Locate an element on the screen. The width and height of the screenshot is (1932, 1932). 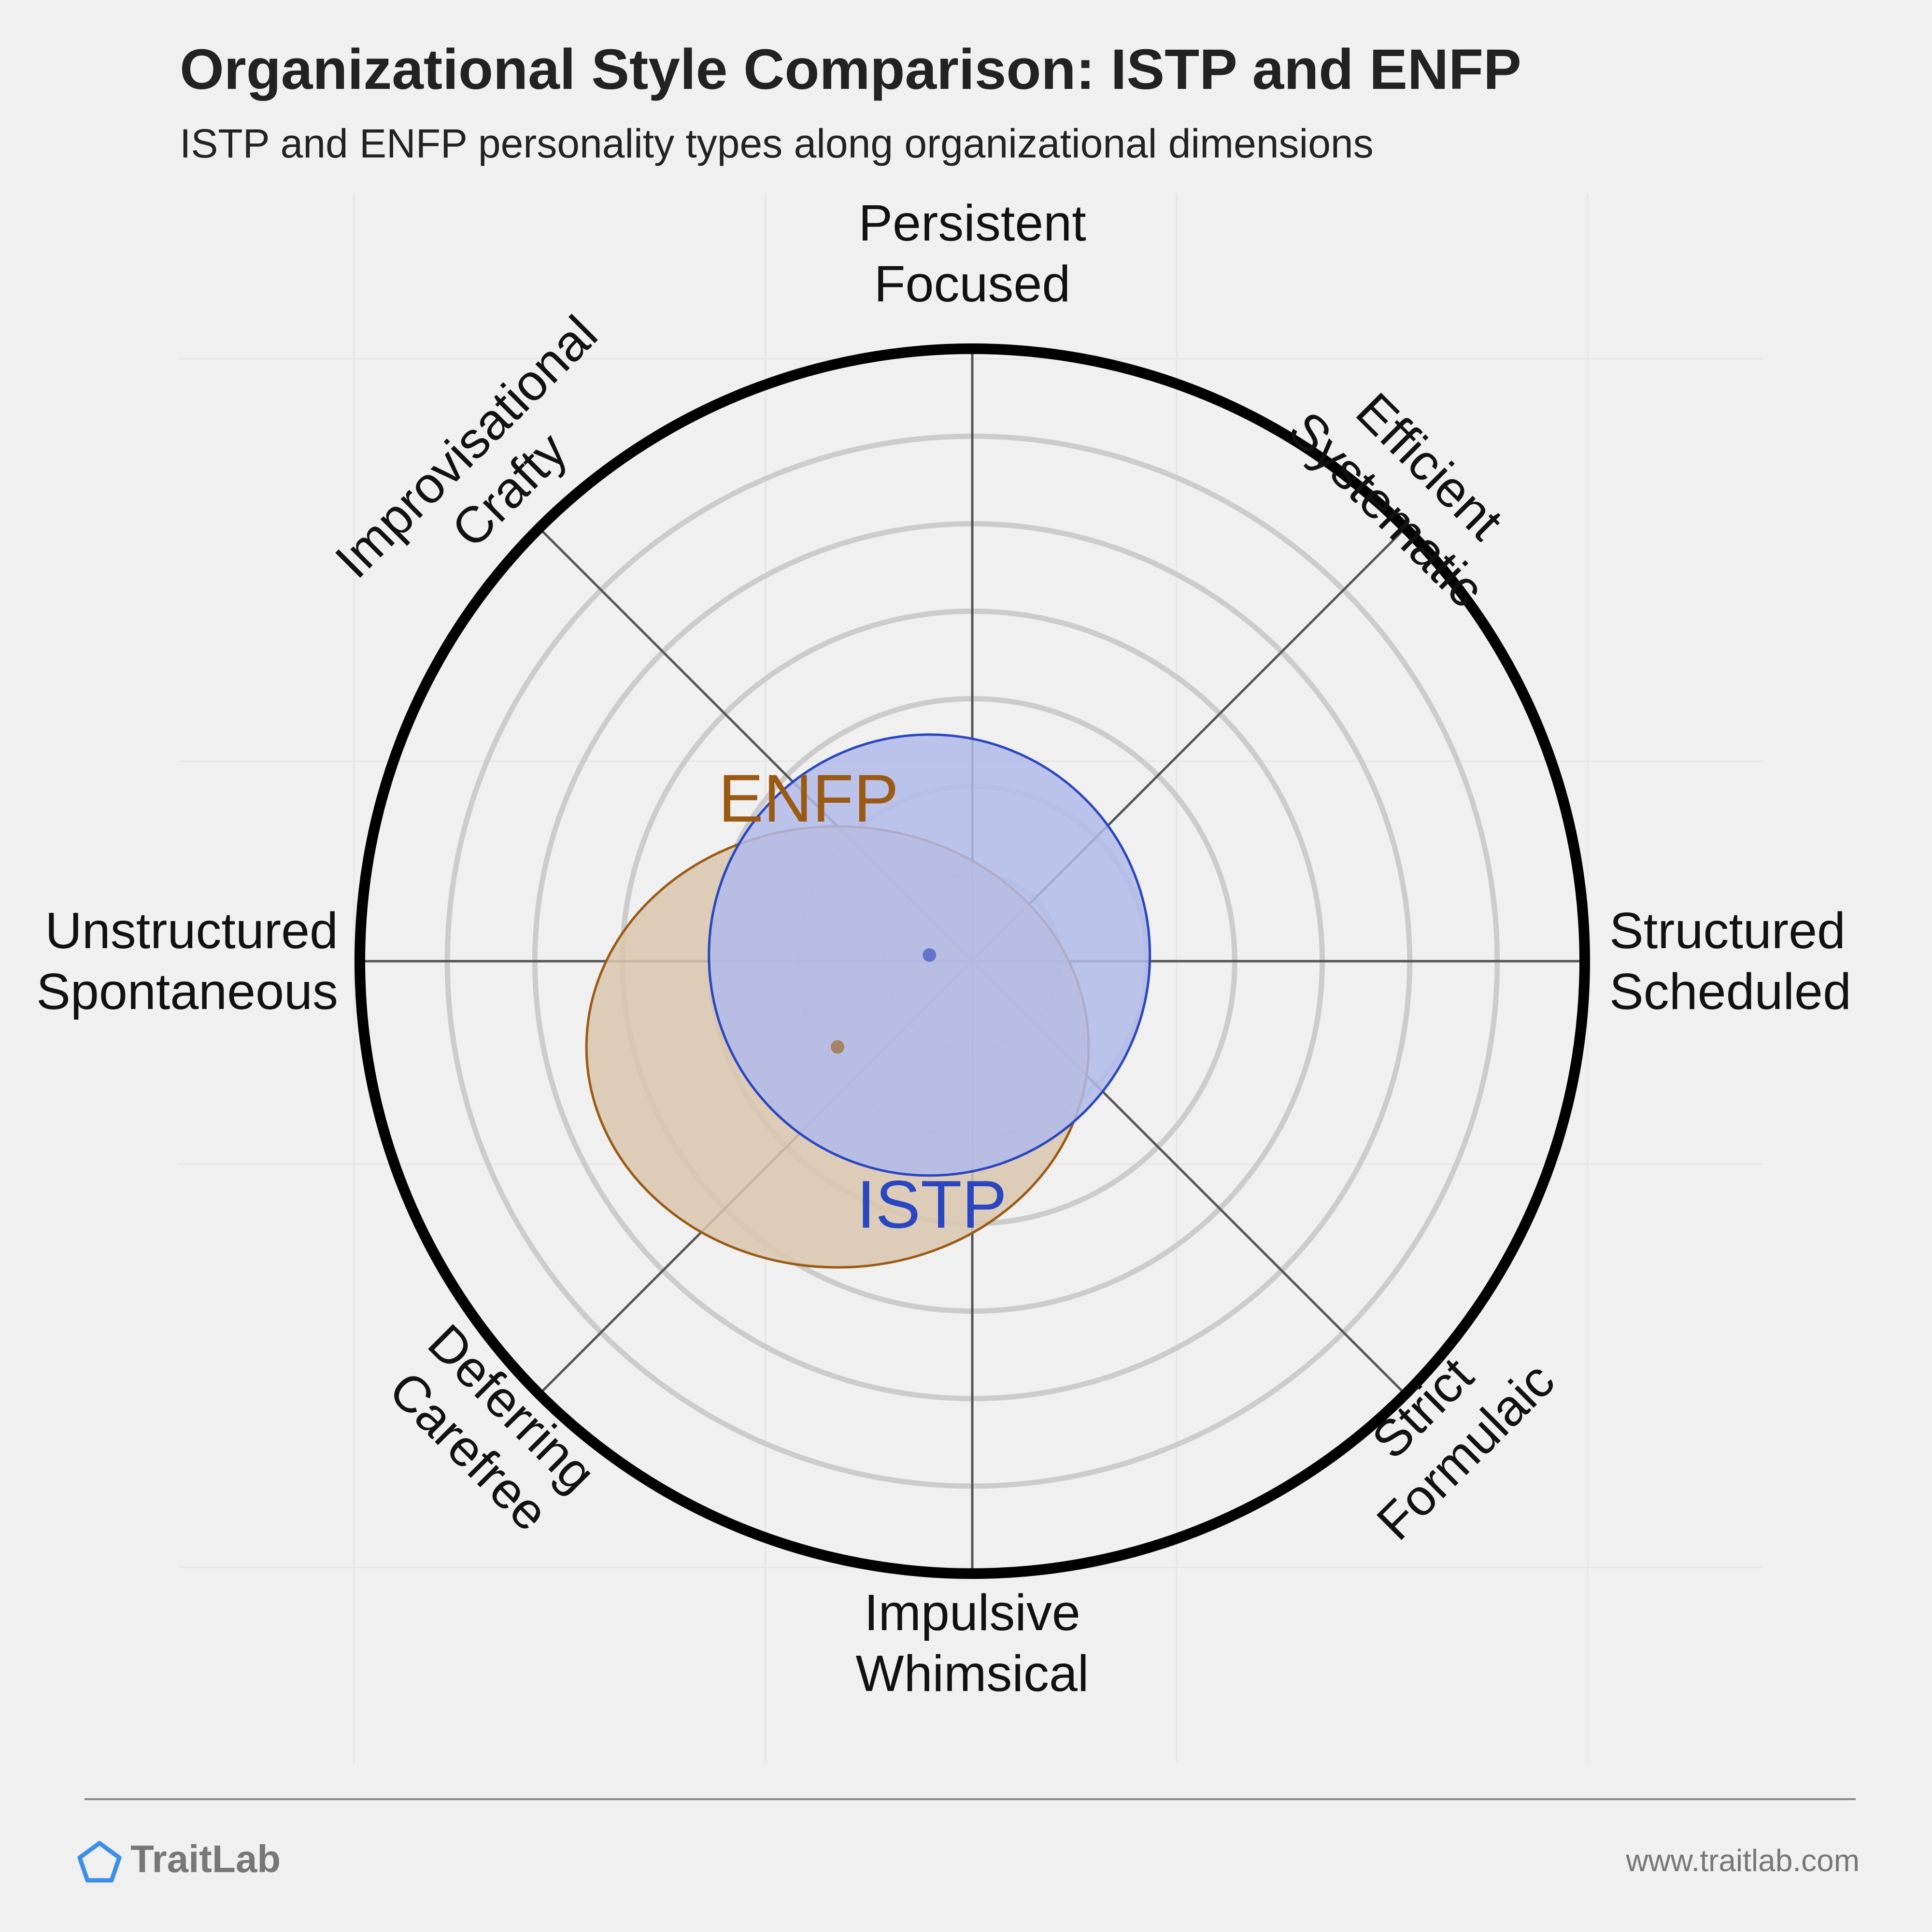
brand-name: TraitLab is located at coordinates (205, 1858).